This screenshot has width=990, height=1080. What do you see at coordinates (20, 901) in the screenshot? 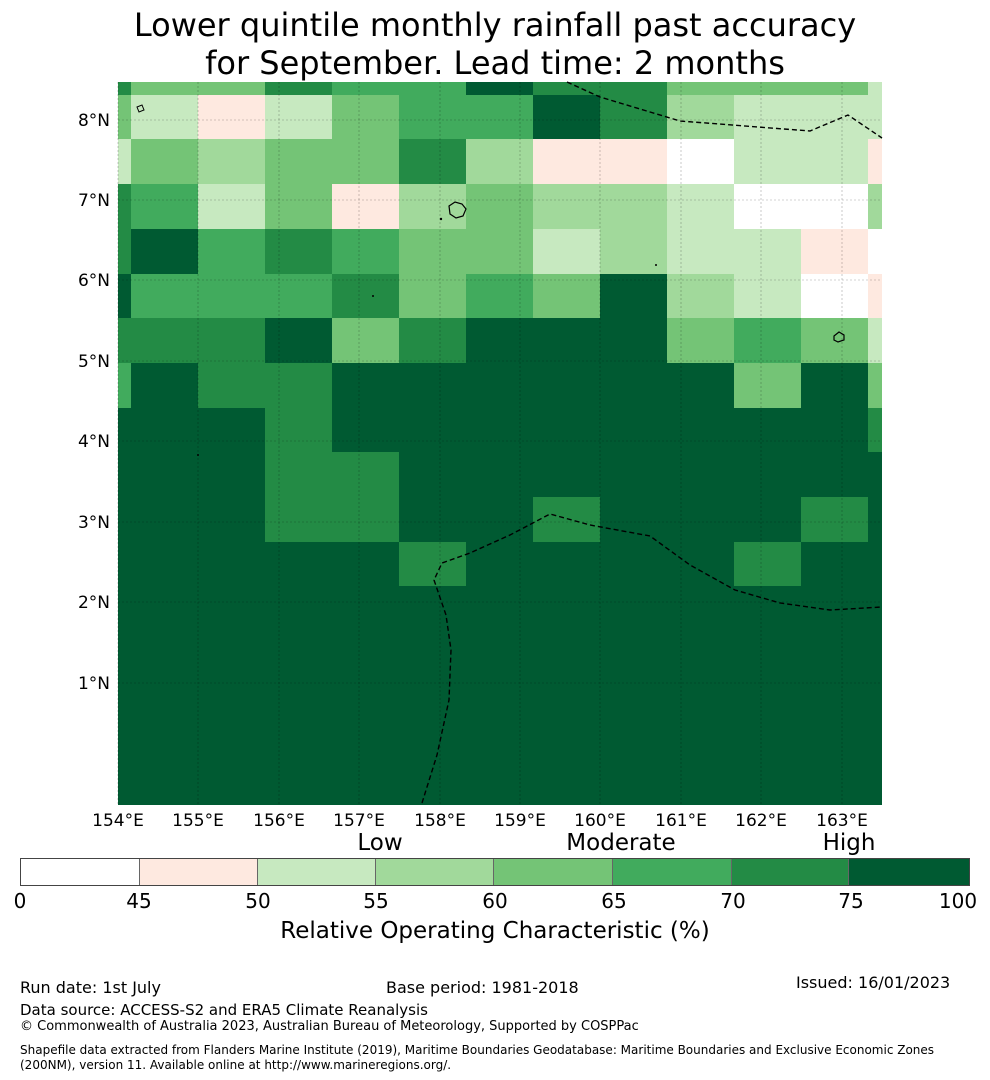
I see `colorbar-tick: 0` at bounding box center [20, 901].